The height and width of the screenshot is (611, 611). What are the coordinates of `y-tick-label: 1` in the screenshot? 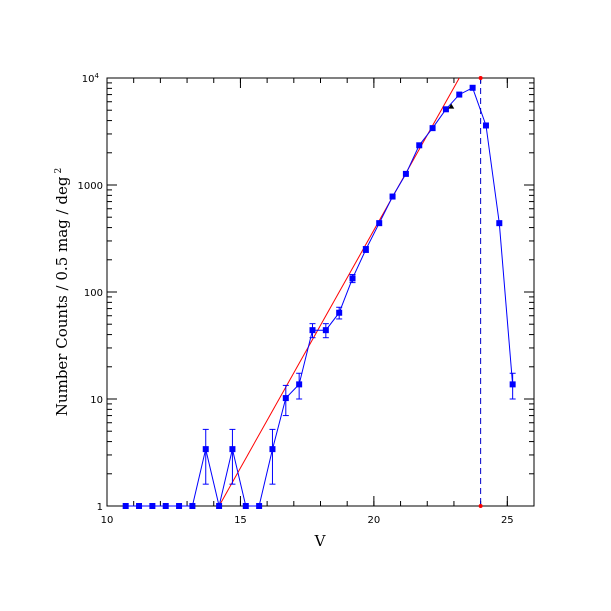 It's located at (100, 507).